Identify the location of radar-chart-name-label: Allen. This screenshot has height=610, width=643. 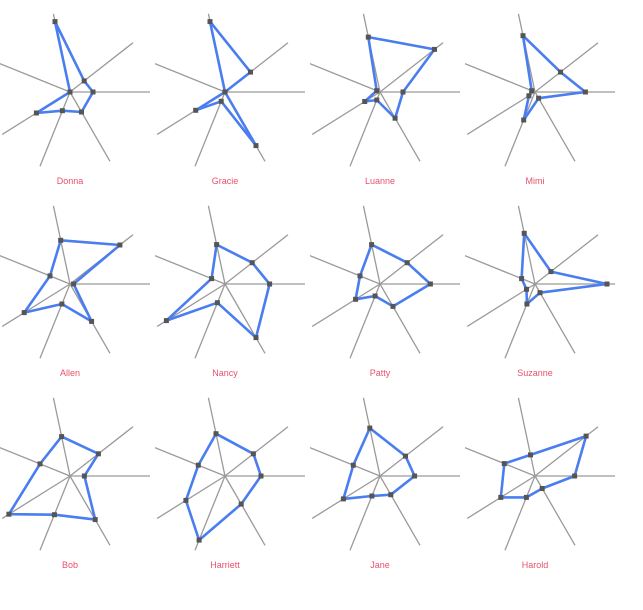
(69, 373).